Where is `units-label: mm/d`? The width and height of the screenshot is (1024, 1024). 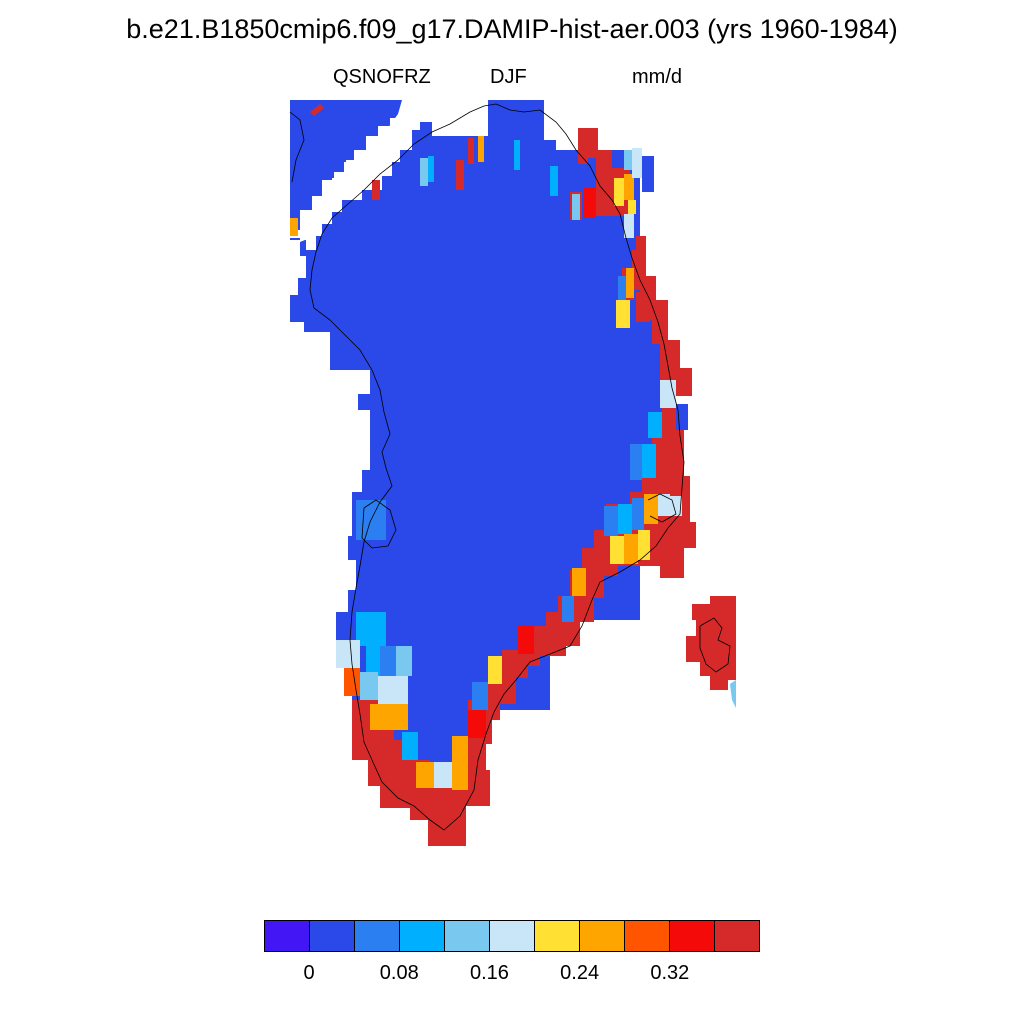 units-label: mm/d is located at coordinates (657, 77).